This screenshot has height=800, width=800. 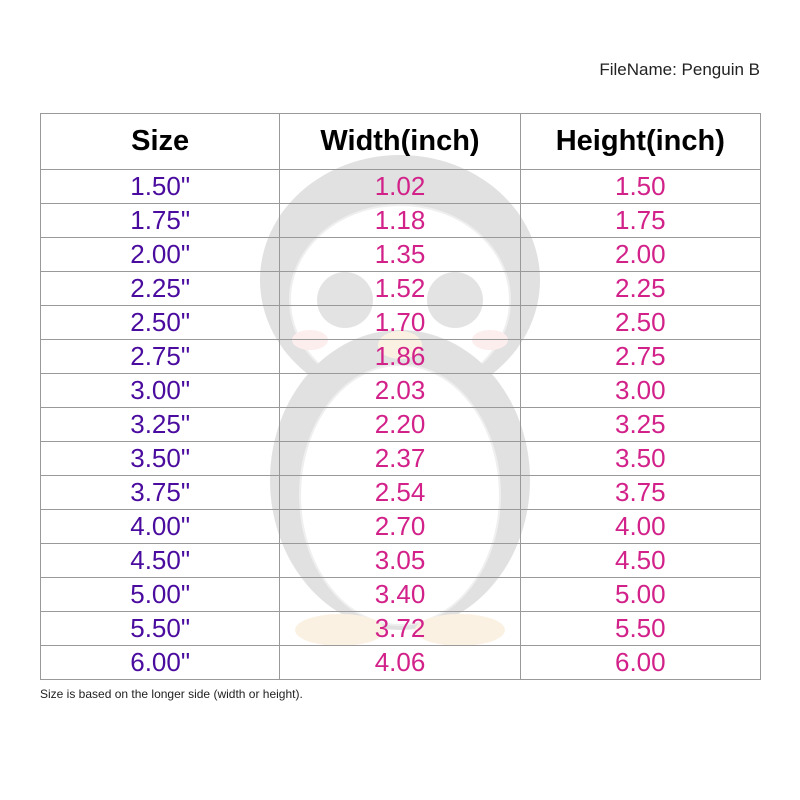 I want to click on cell-width: 1.02, so click(x=400, y=186).